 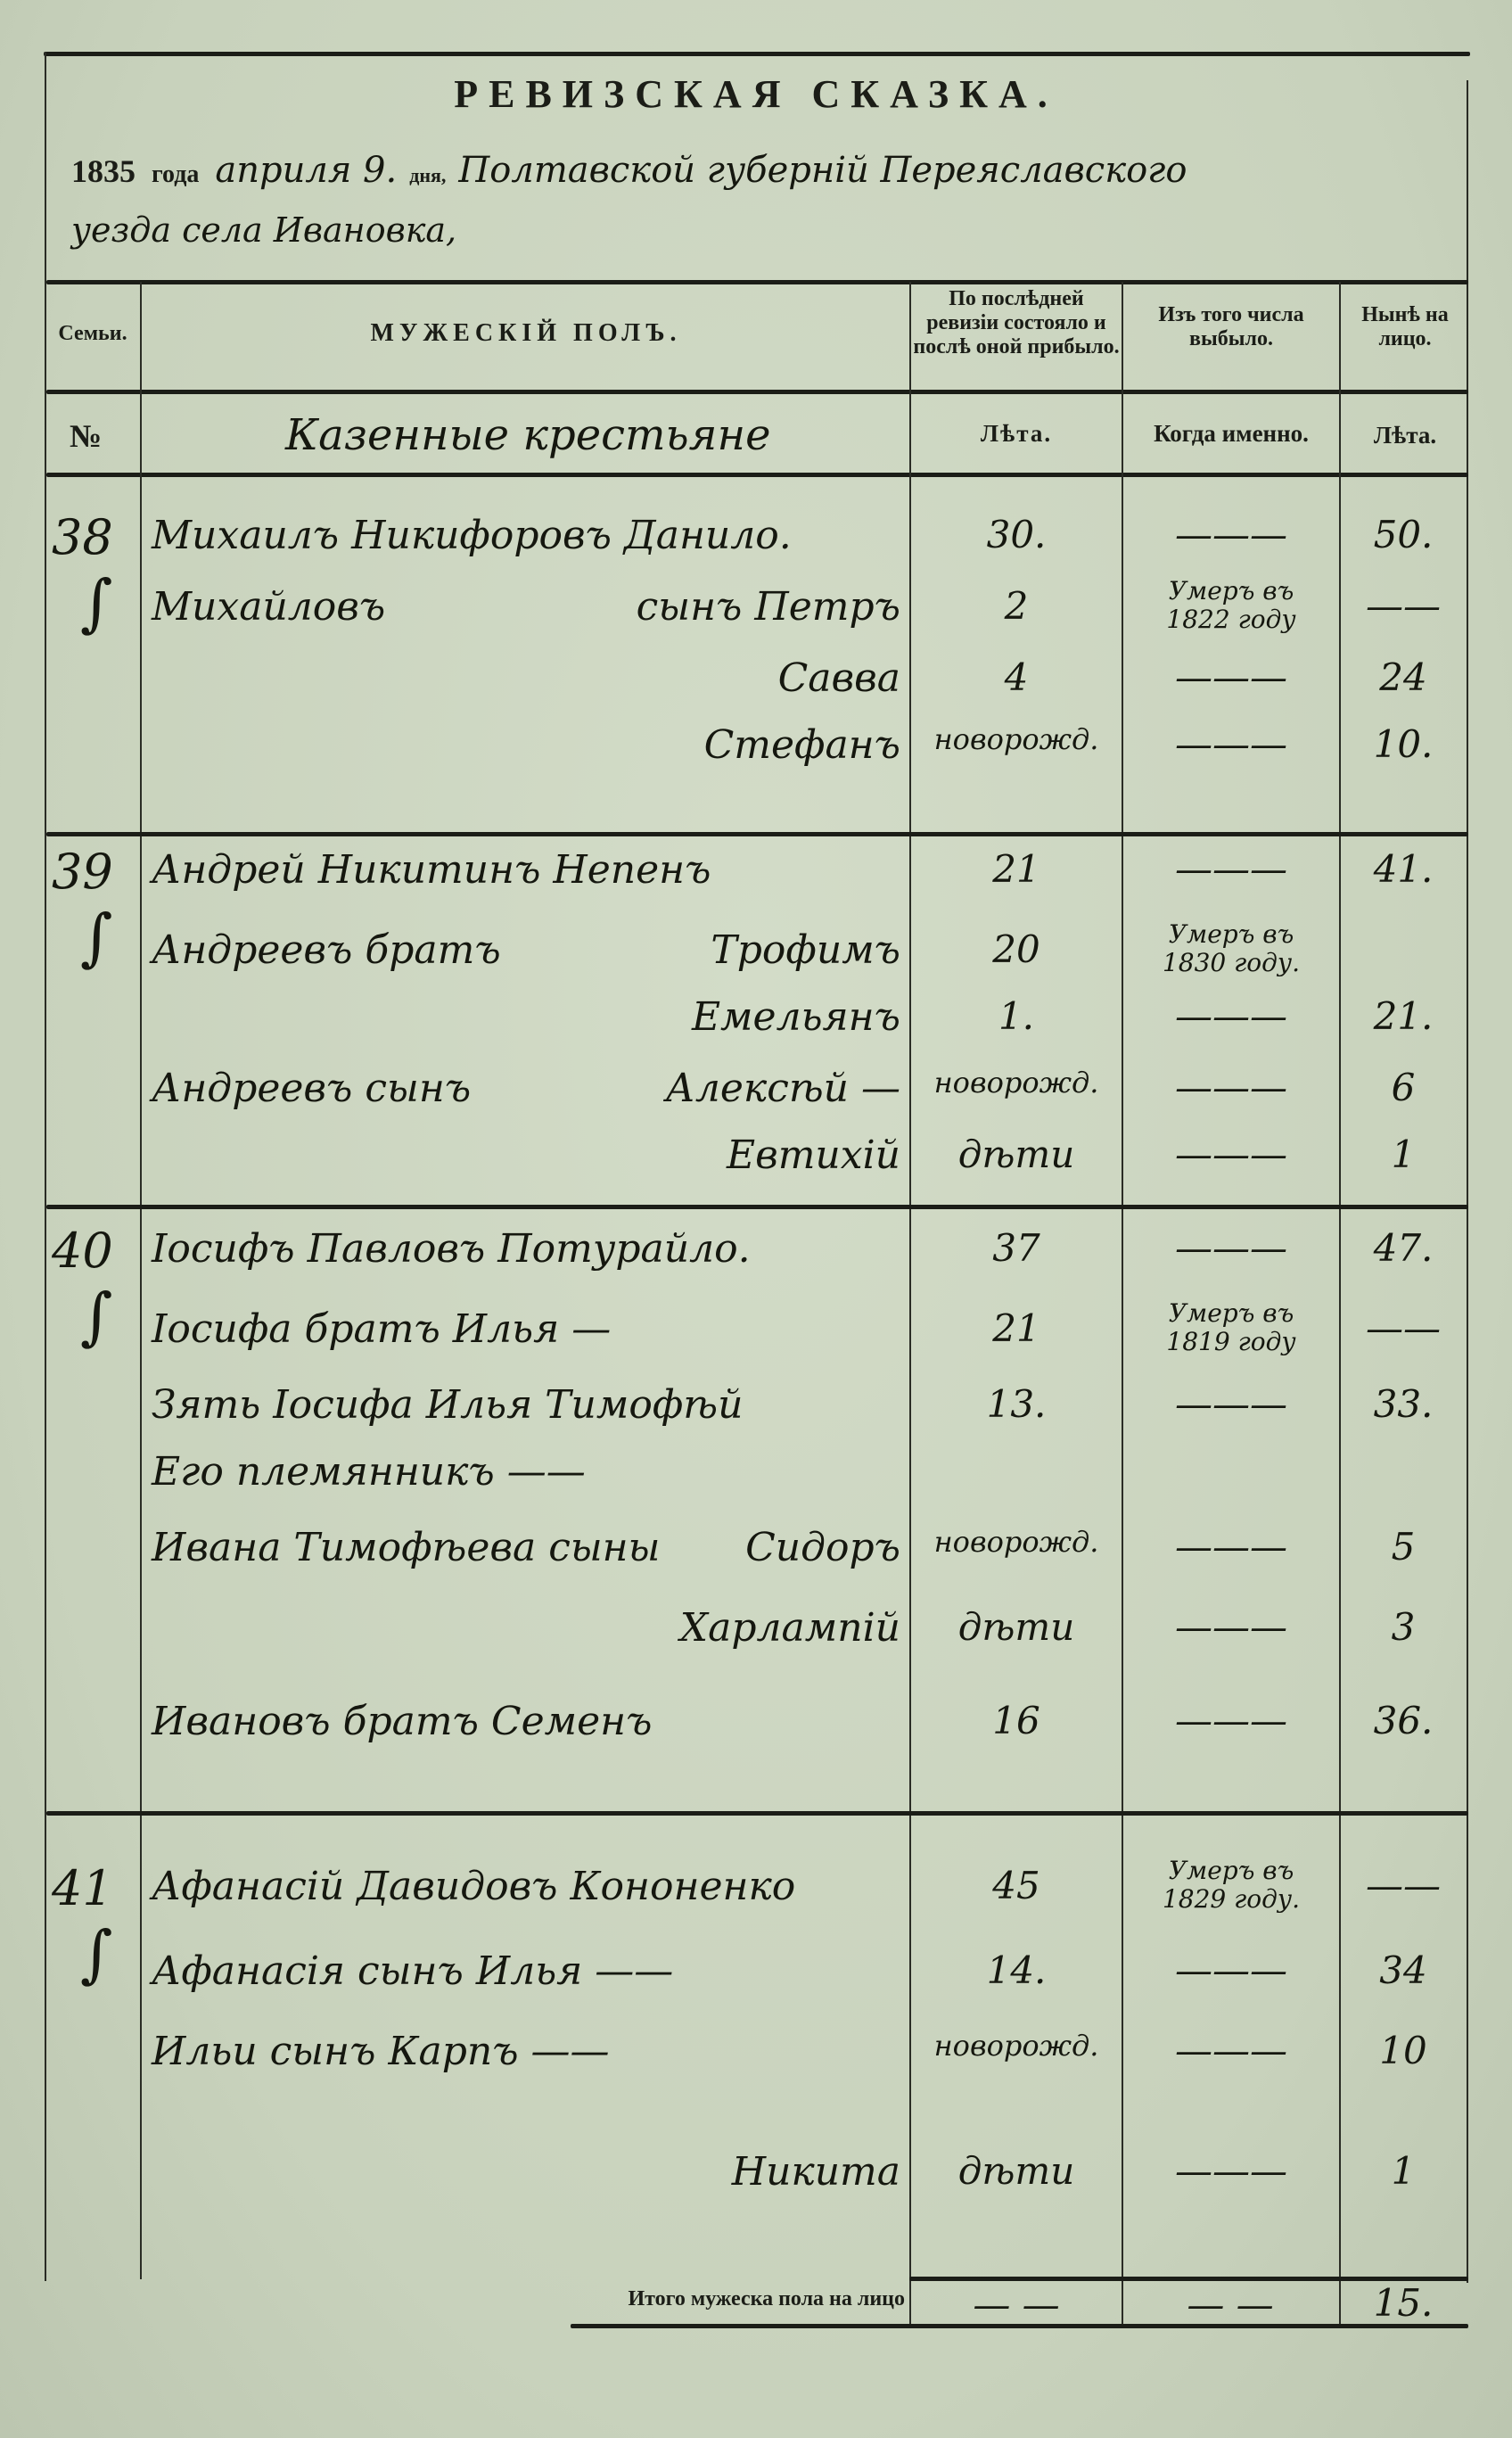 I want to click on intro-date: априля 9., so click(x=306, y=170).